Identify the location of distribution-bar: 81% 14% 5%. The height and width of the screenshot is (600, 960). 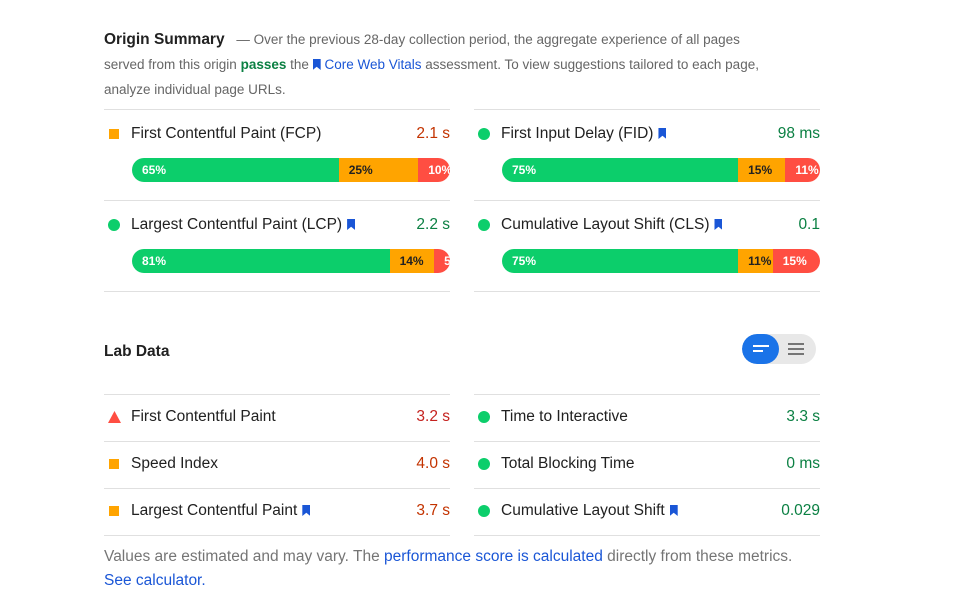
(291, 261).